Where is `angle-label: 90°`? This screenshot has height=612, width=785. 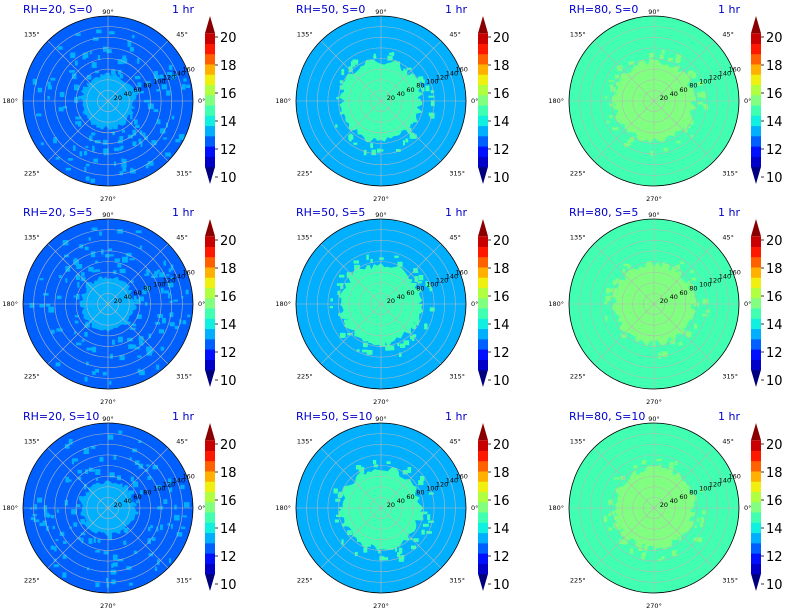
angle-label: 90° is located at coordinates (381, 12).